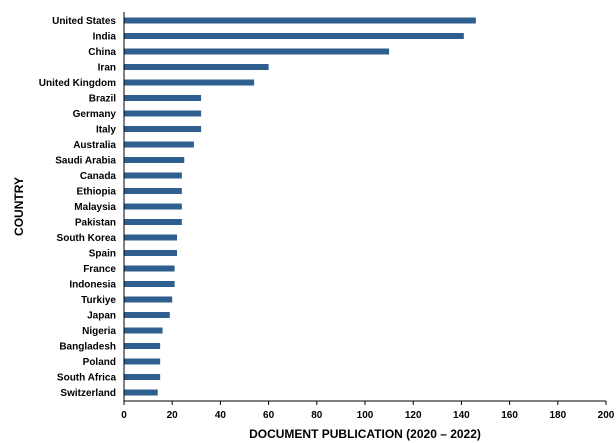 Image resolution: width=616 pixels, height=443 pixels. What do you see at coordinates (99, 269) in the screenshot?
I see `category-label-france: France` at bounding box center [99, 269].